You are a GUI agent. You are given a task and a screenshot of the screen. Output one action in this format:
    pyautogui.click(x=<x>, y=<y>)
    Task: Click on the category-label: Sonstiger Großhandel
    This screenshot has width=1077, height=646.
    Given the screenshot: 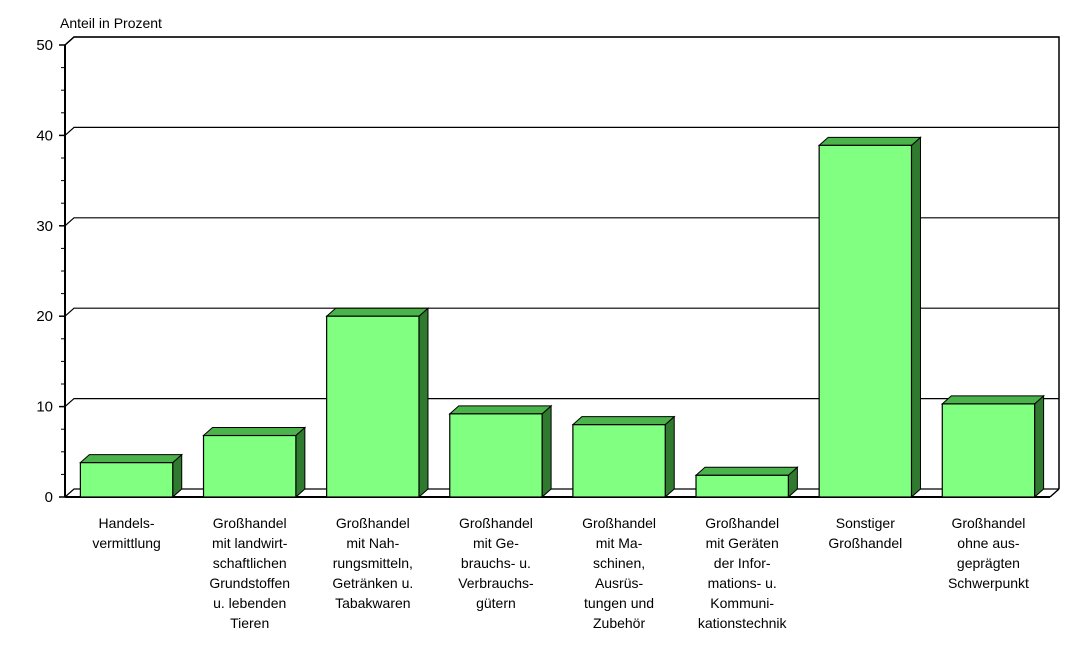 What is the action you would take?
    pyautogui.click(x=865, y=533)
    